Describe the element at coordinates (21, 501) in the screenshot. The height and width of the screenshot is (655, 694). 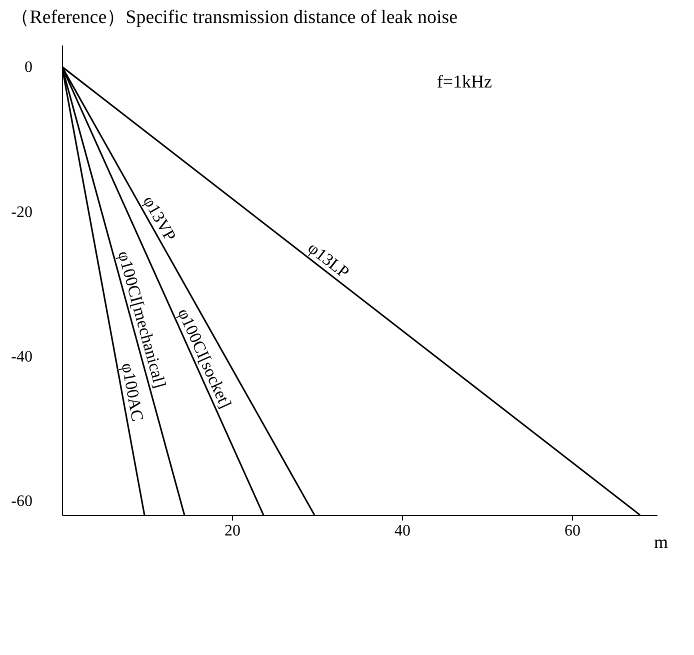
I see `y-tick-label: -60` at that location.